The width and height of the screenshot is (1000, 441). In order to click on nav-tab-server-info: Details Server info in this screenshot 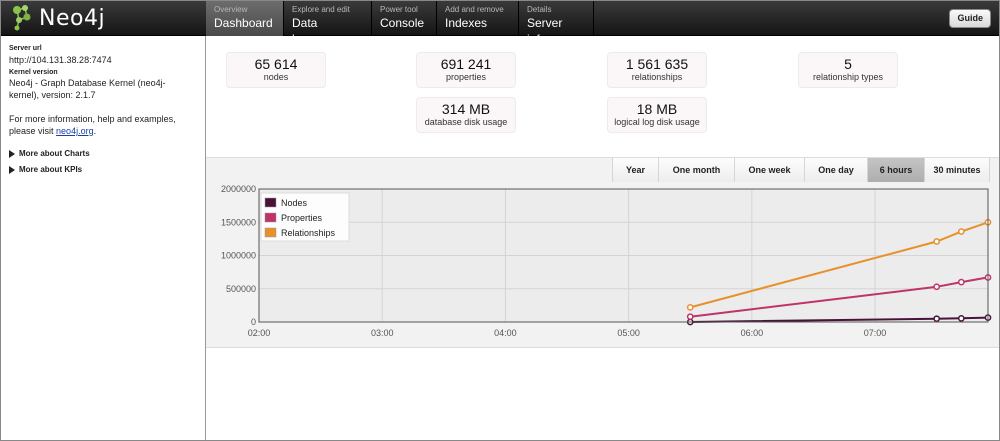, I will do `click(556, 23)`.